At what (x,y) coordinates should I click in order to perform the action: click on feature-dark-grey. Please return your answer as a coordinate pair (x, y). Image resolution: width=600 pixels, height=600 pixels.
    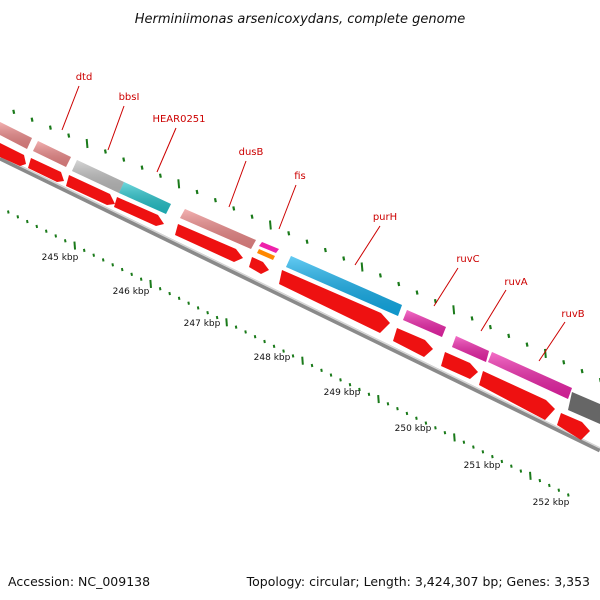
    Looking at the image, I should click on (584, 408).